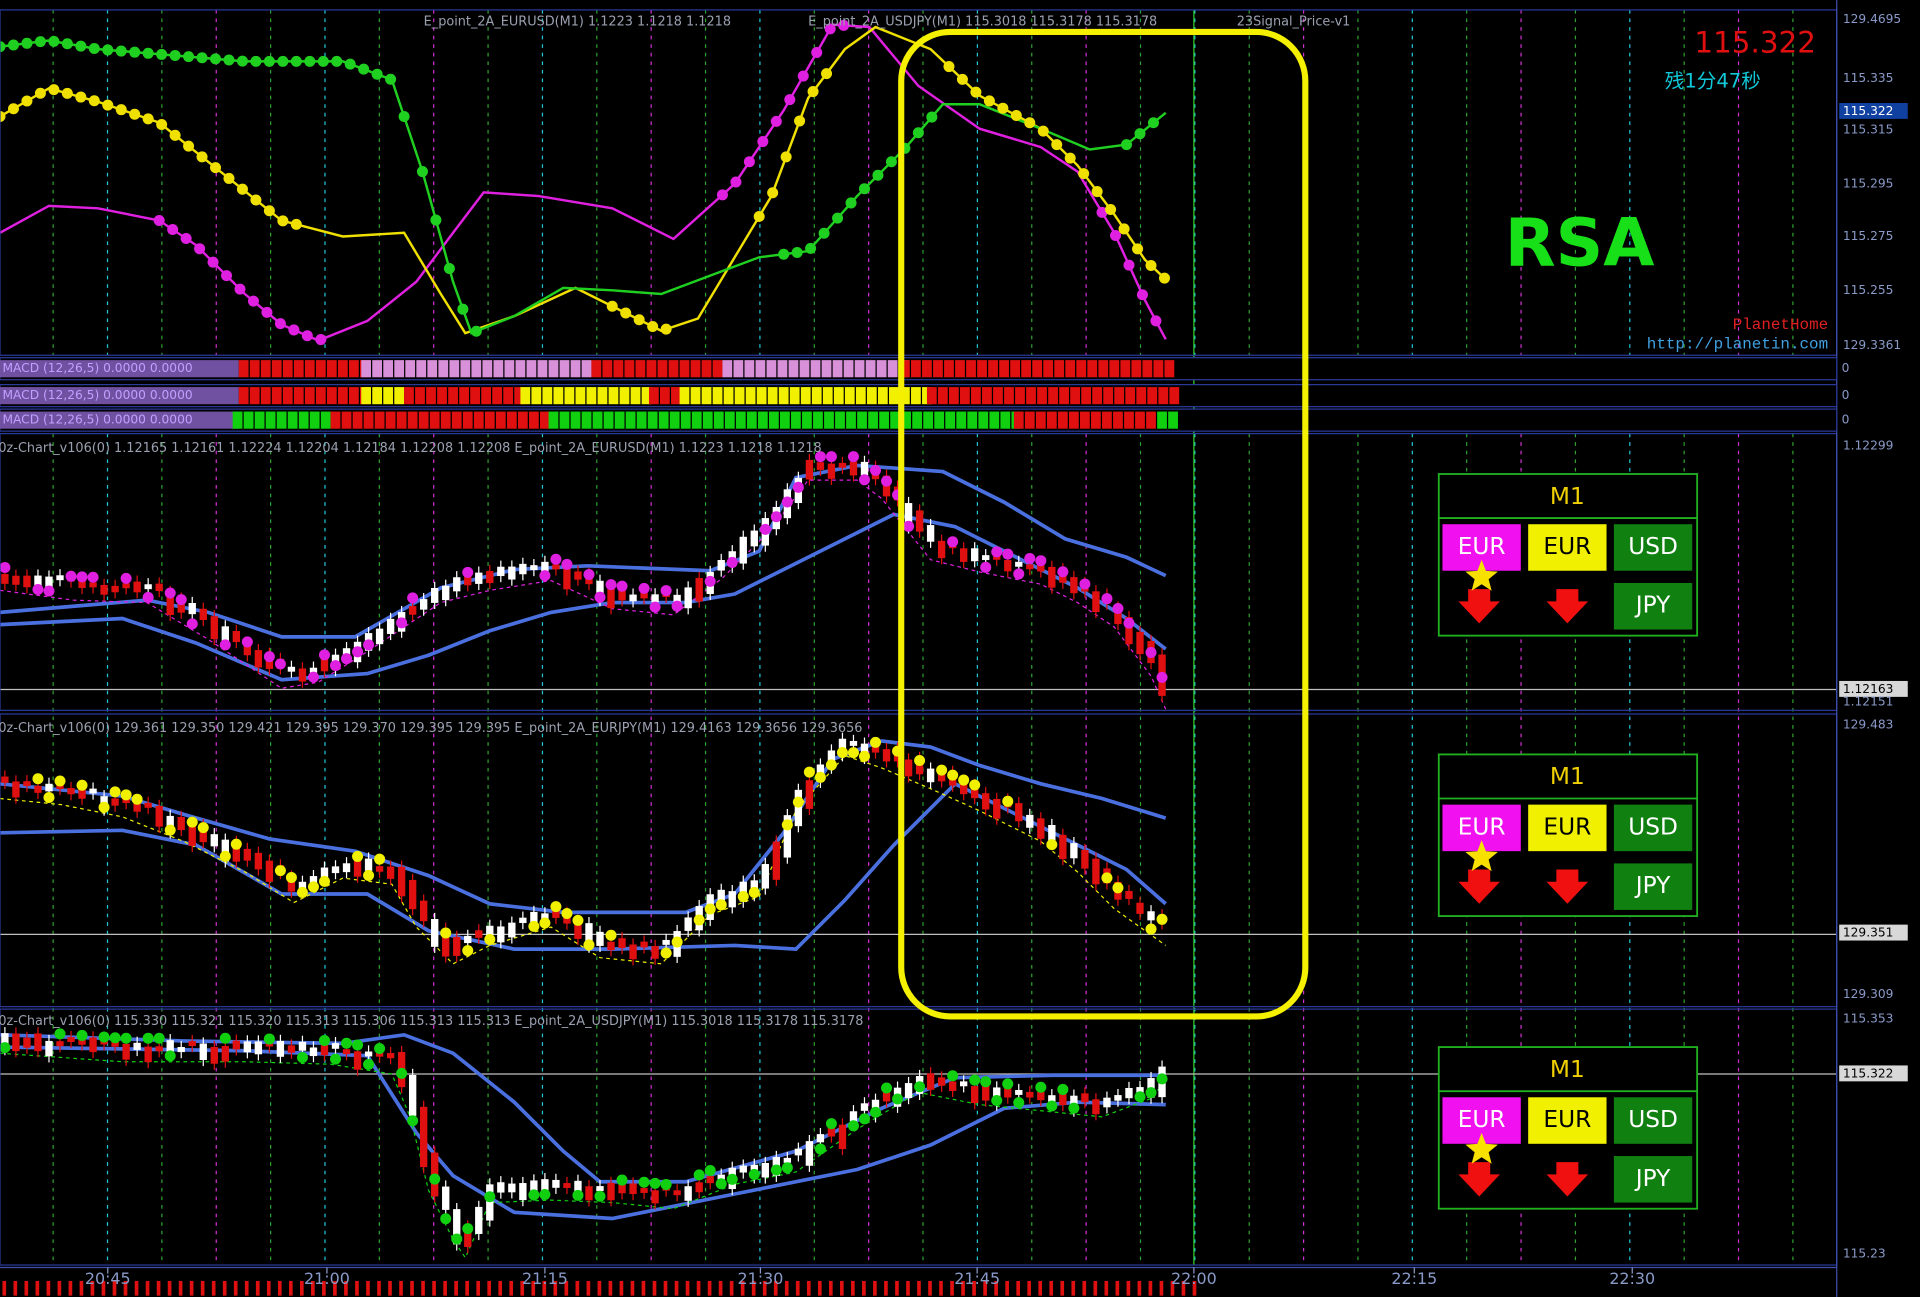 This screenshot has width=1920, height=1297. I want to click on axis-label: 129.3361, so click(1872, 345).